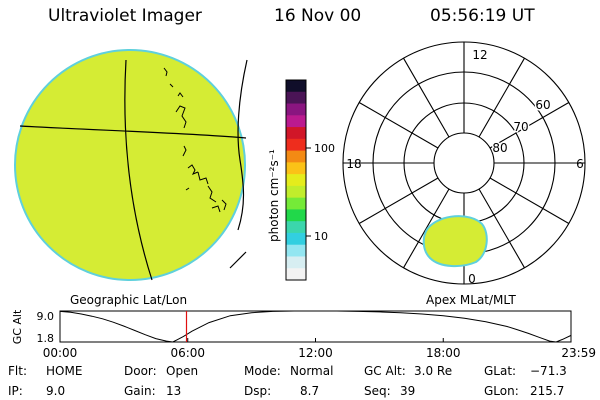 This screenshot has height=400, width=600. What do you see at coordinates (138, 170) in the screenshot?
I see `meridian-line` at bounding box center [138, 170].